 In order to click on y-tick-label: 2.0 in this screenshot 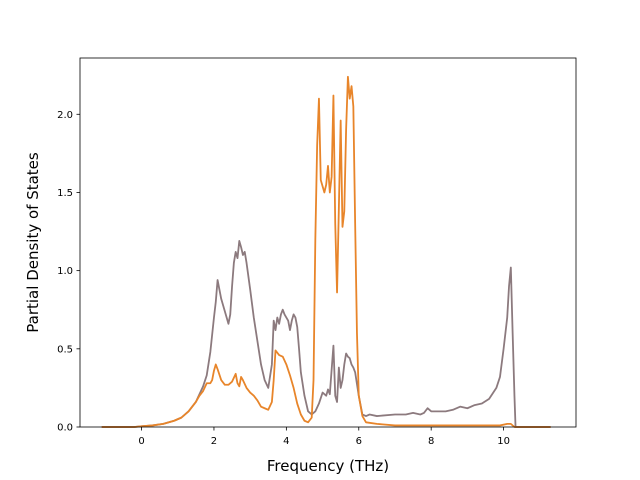, I will do `click(65, 115)`.